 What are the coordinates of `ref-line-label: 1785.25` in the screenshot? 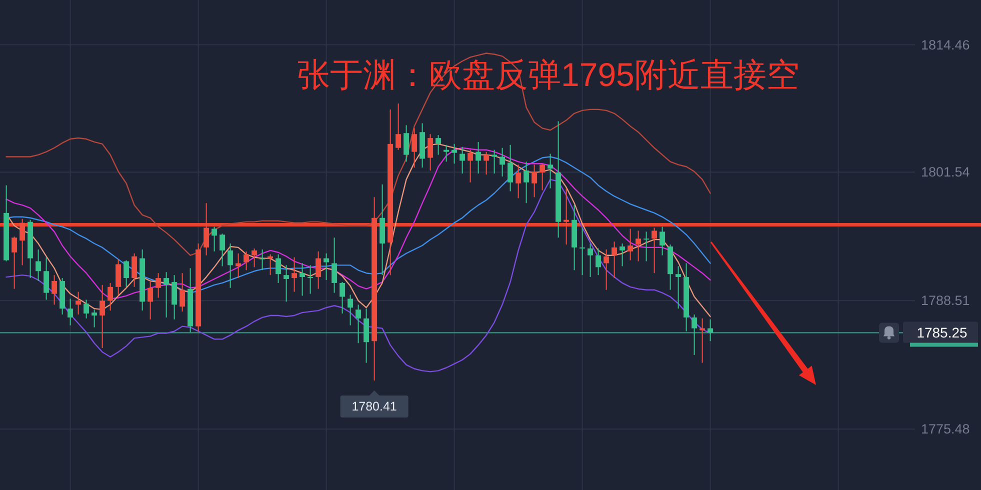 It's located at (942, 332).